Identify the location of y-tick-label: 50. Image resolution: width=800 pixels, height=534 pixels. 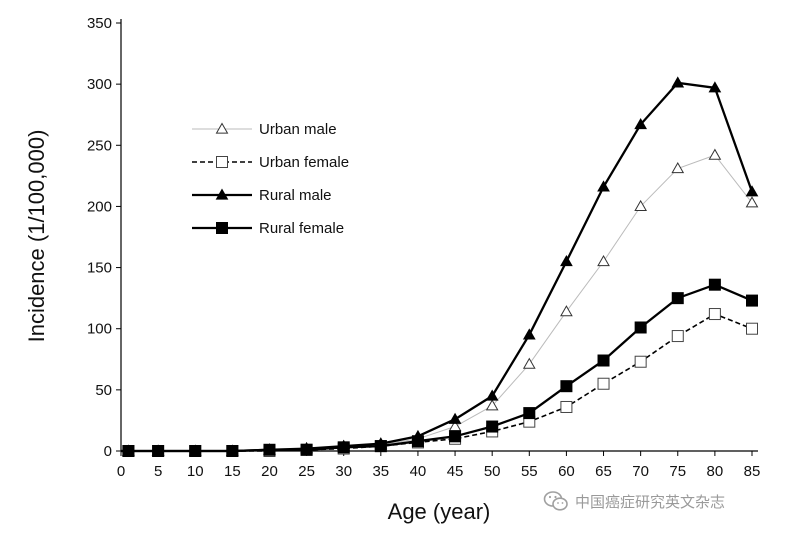
(103, 390).